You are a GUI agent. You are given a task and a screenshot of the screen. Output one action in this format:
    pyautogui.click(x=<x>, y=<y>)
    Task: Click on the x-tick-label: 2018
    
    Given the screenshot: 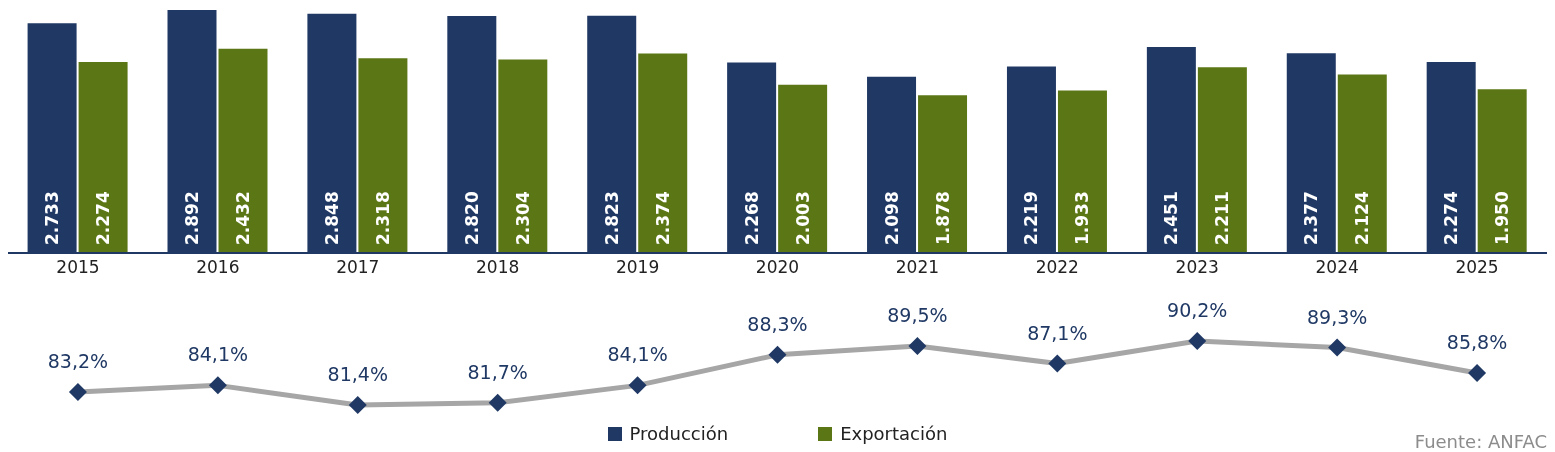 What is the action you would take?
    pyautogui.click(x=498, y=267)
    